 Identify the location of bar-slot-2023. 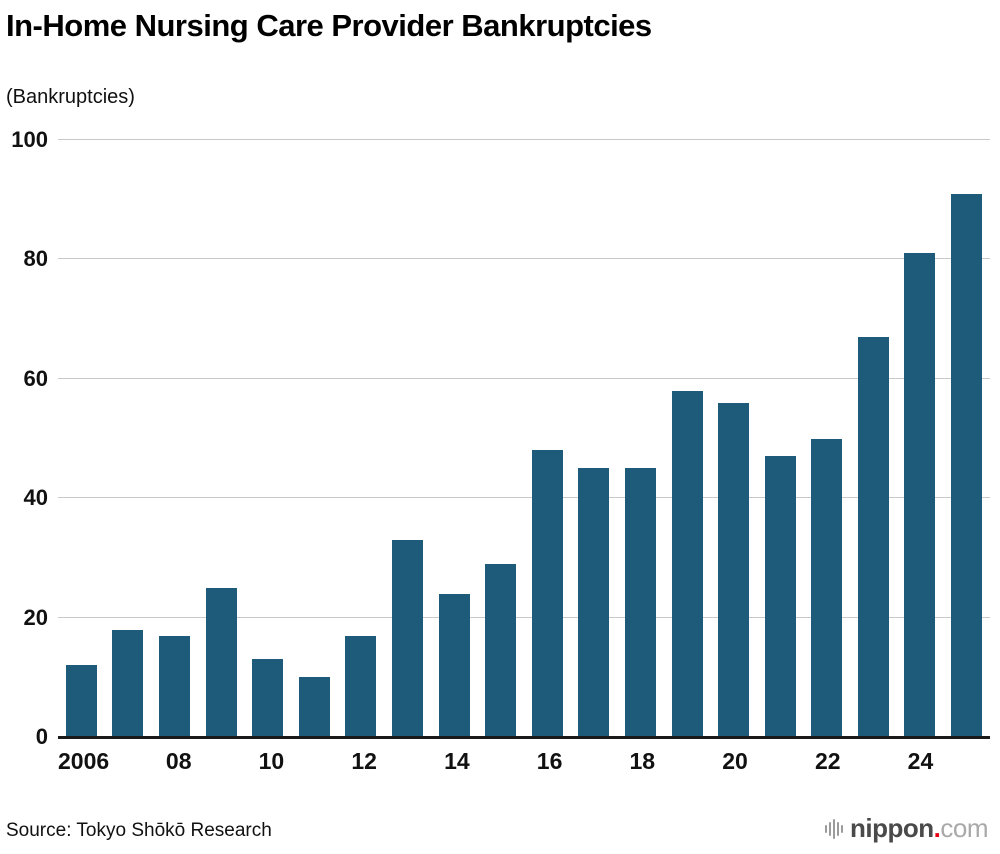
(873, 438).